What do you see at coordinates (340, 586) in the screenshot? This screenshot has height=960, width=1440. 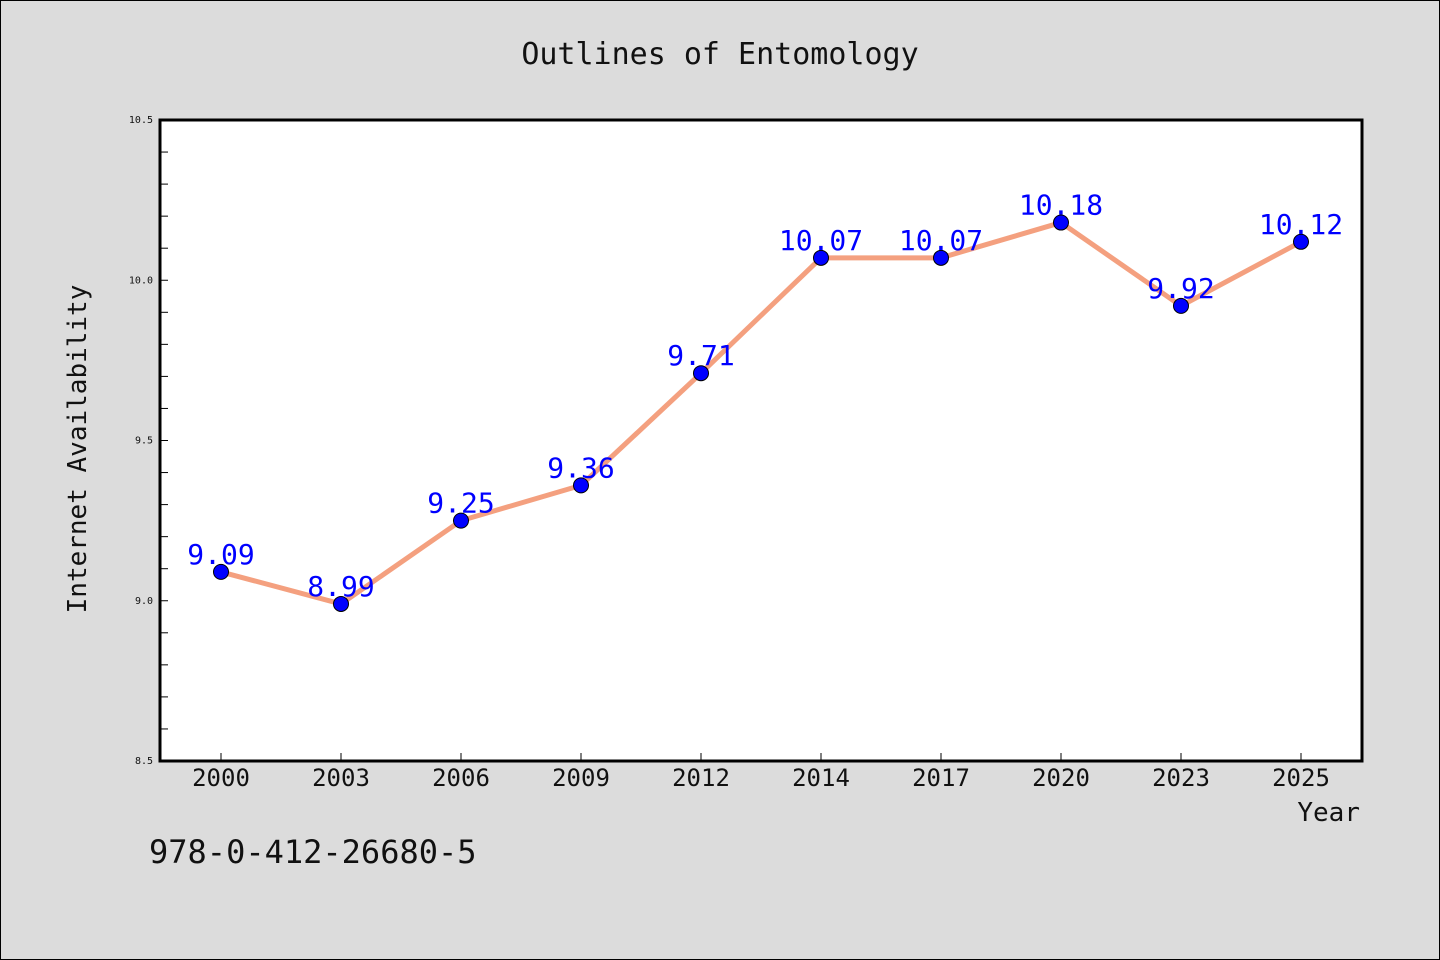 I see `data-label: 8.99` at bounding box center [340, 586].